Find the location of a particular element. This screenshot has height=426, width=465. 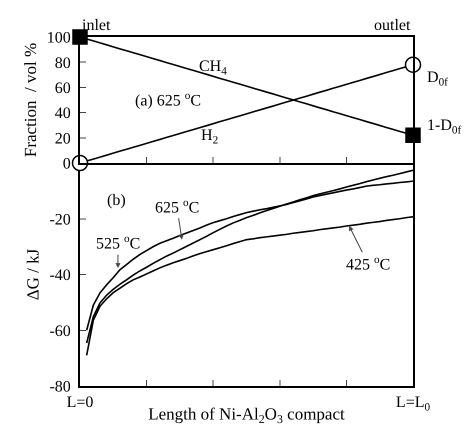

annotation: 425 $^{o}$C is located at coordinates (368, 264).